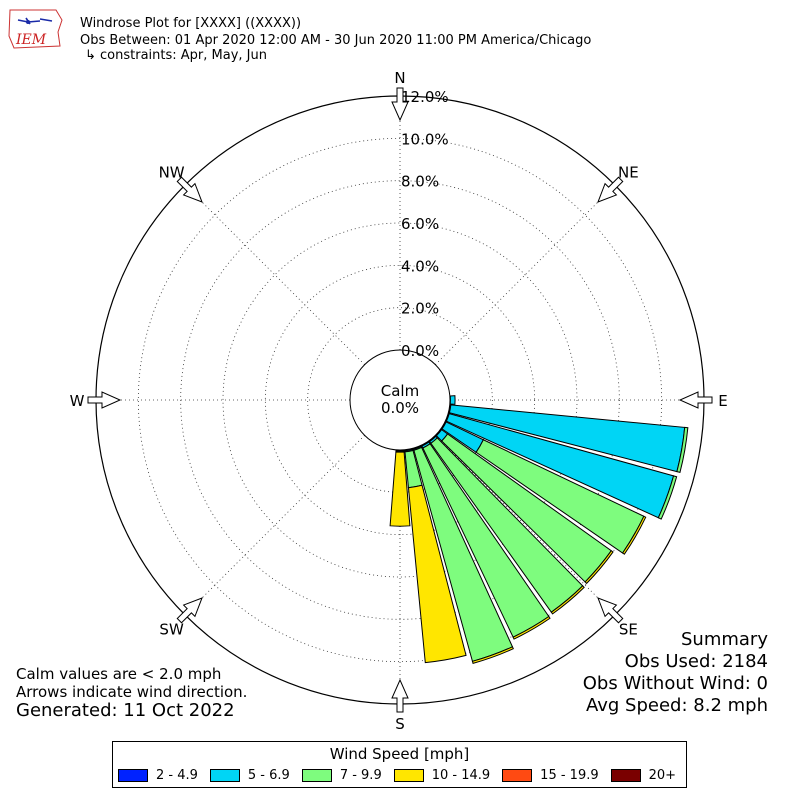 The width and height of the screenshot is (800, 800). I want to click on legend-label: 7 - 9.9, so click(360, 775).